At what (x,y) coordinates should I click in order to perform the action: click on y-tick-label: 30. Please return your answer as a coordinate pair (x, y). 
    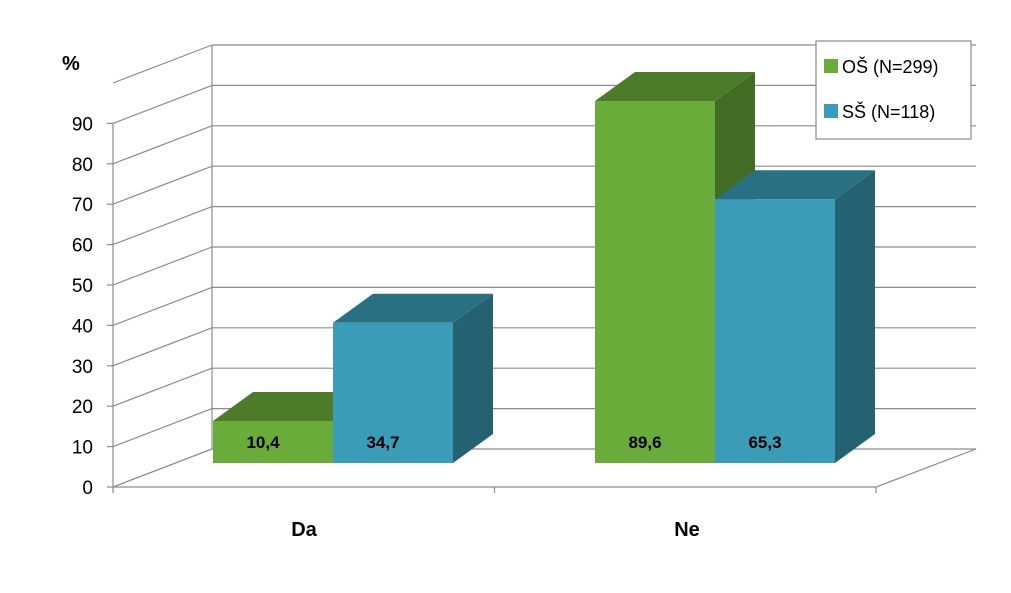
    Looking at the image, I should click on (82, 367).